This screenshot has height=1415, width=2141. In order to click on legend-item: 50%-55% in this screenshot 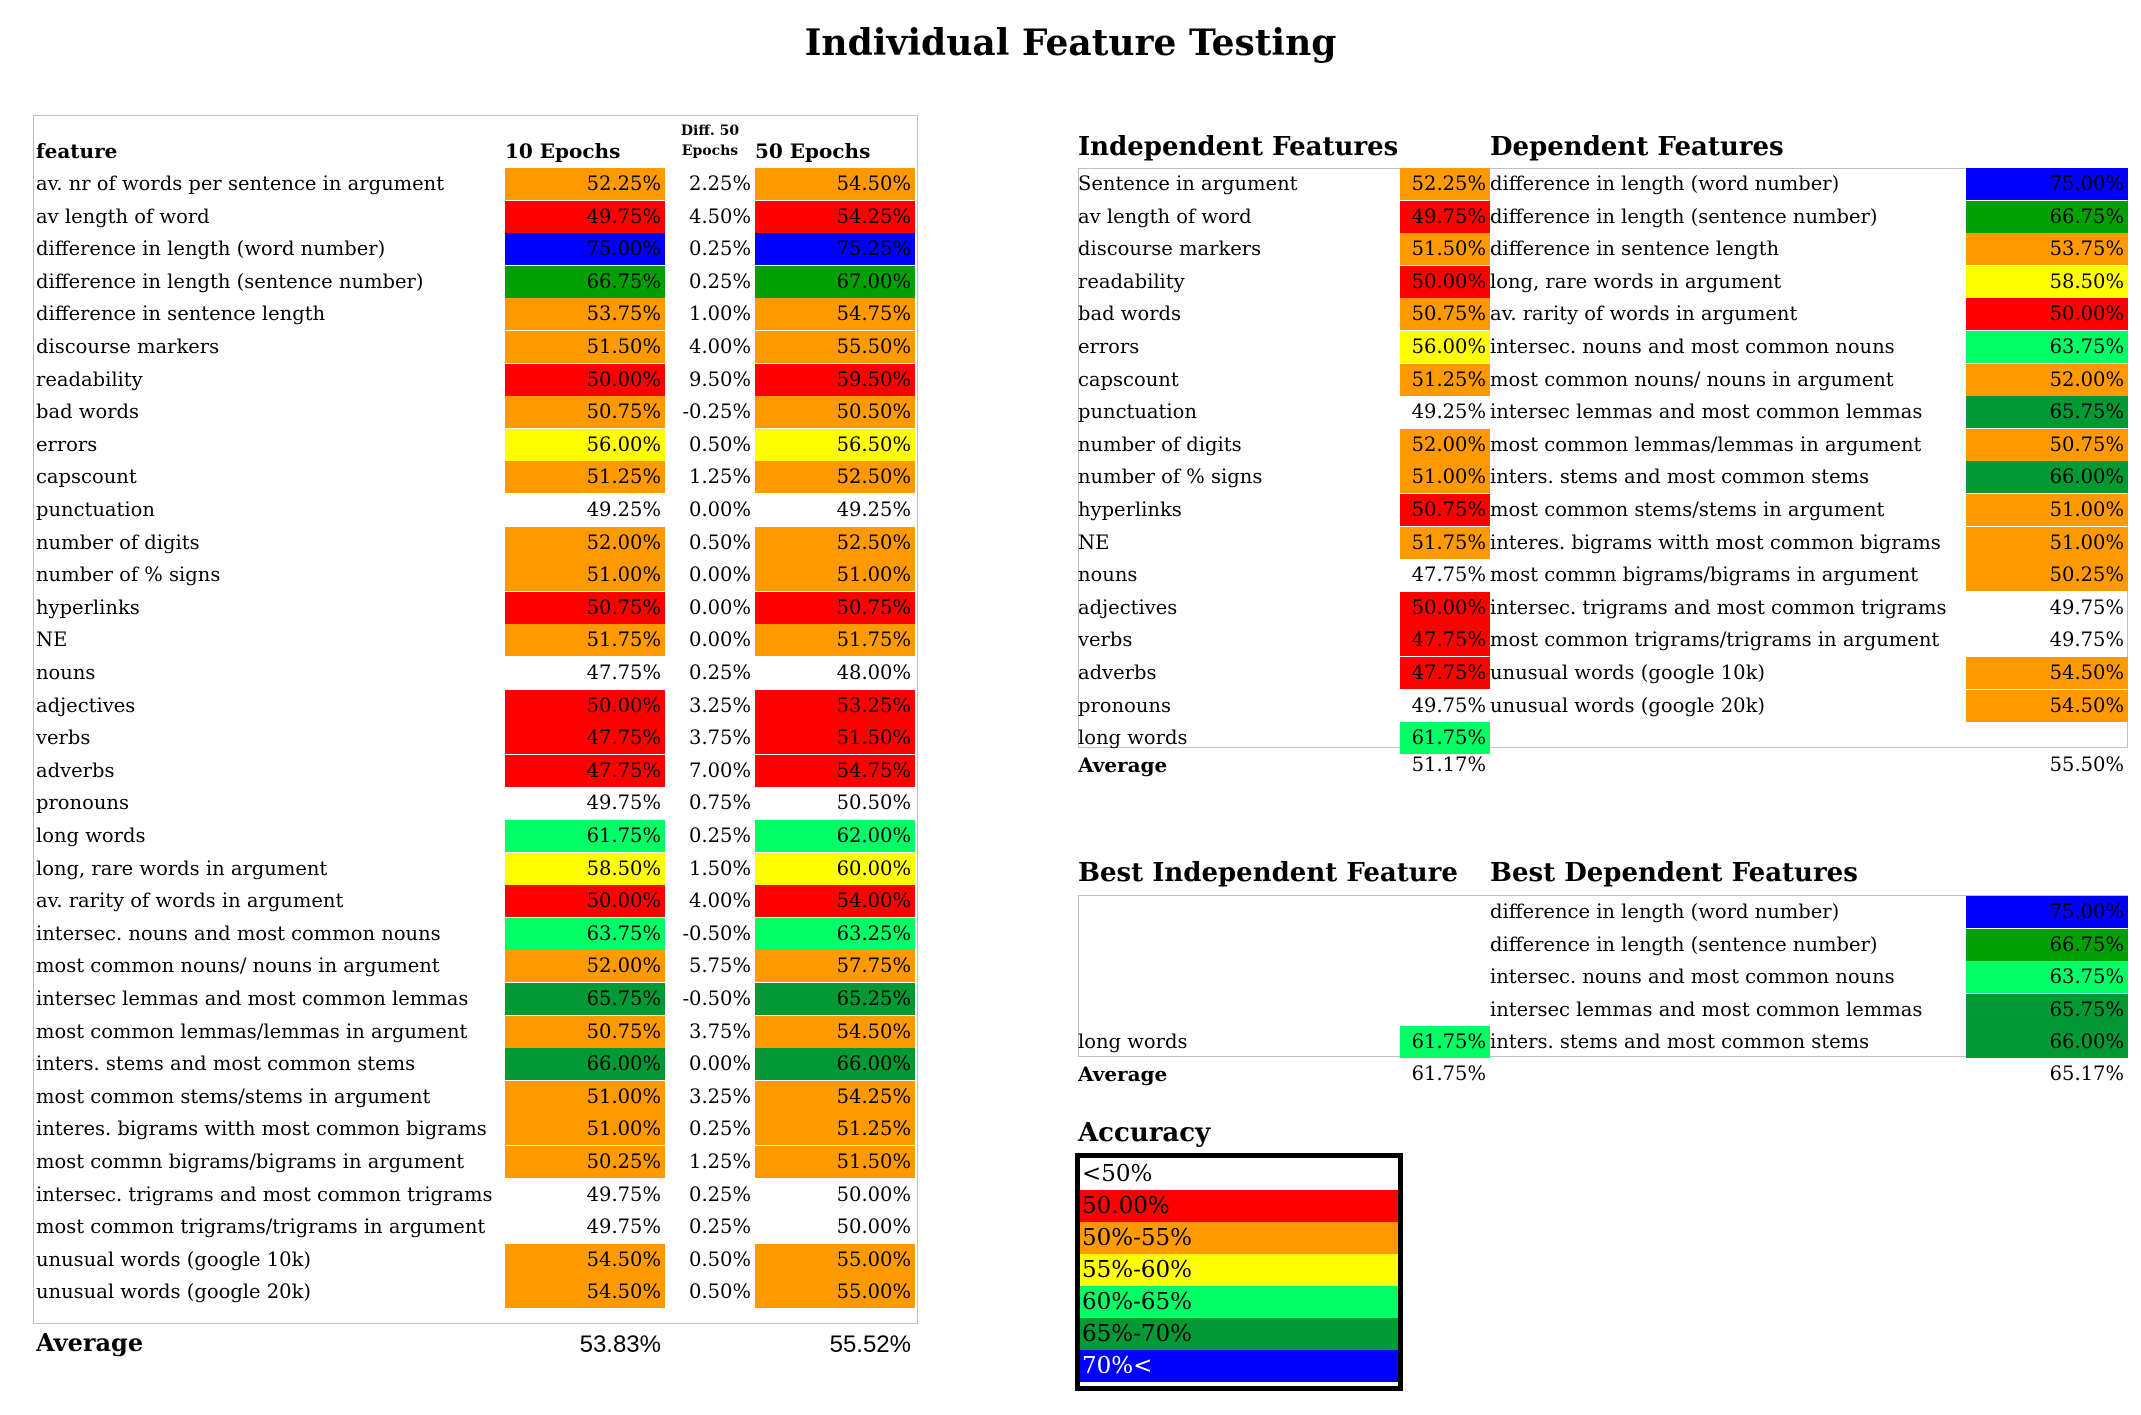, I will do `click(1239, 1238)`.